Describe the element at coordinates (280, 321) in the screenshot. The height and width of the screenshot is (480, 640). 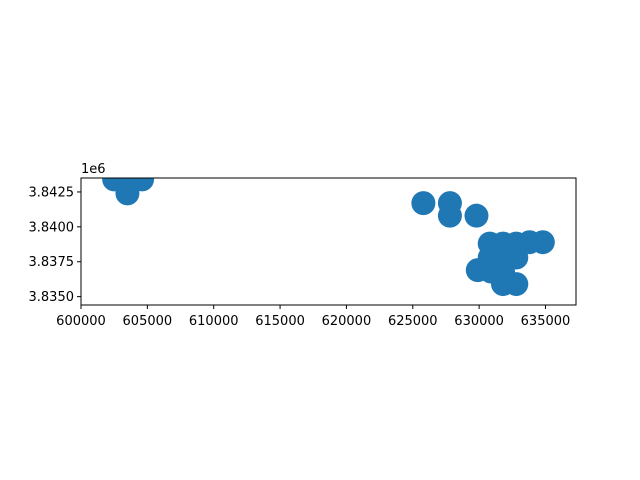
I see `x-tick-label: 615000` at that location.